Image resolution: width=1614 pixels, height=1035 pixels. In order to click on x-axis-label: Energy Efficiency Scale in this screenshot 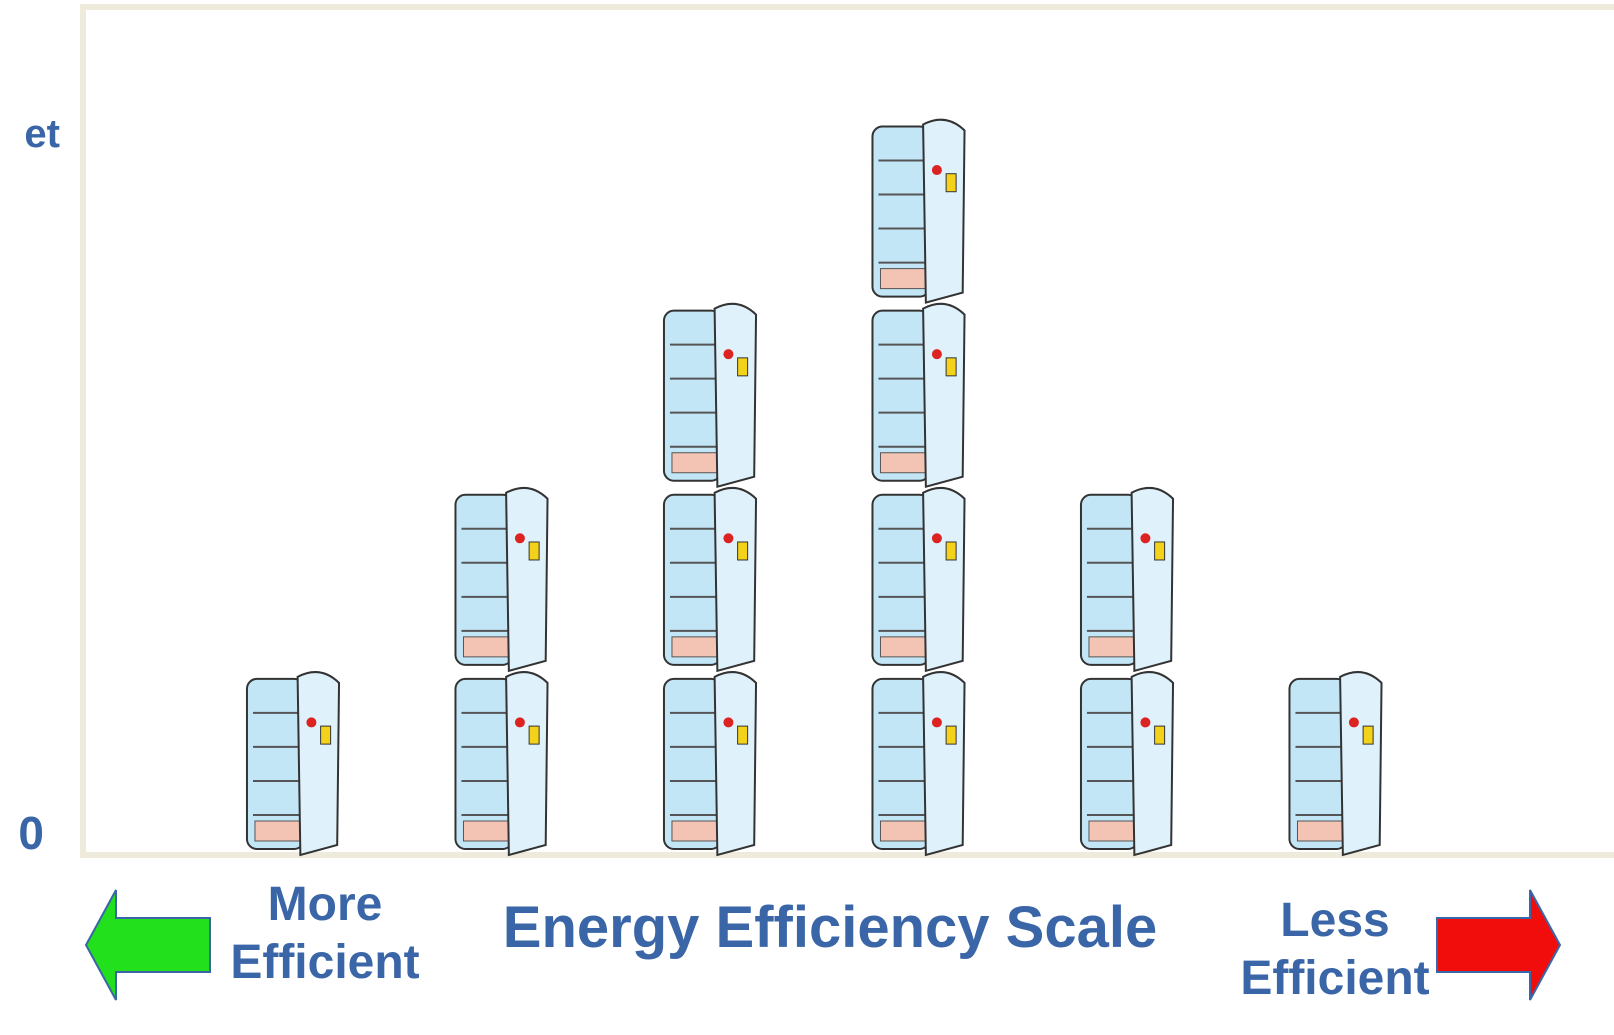, I will do `click(830, 927)`.